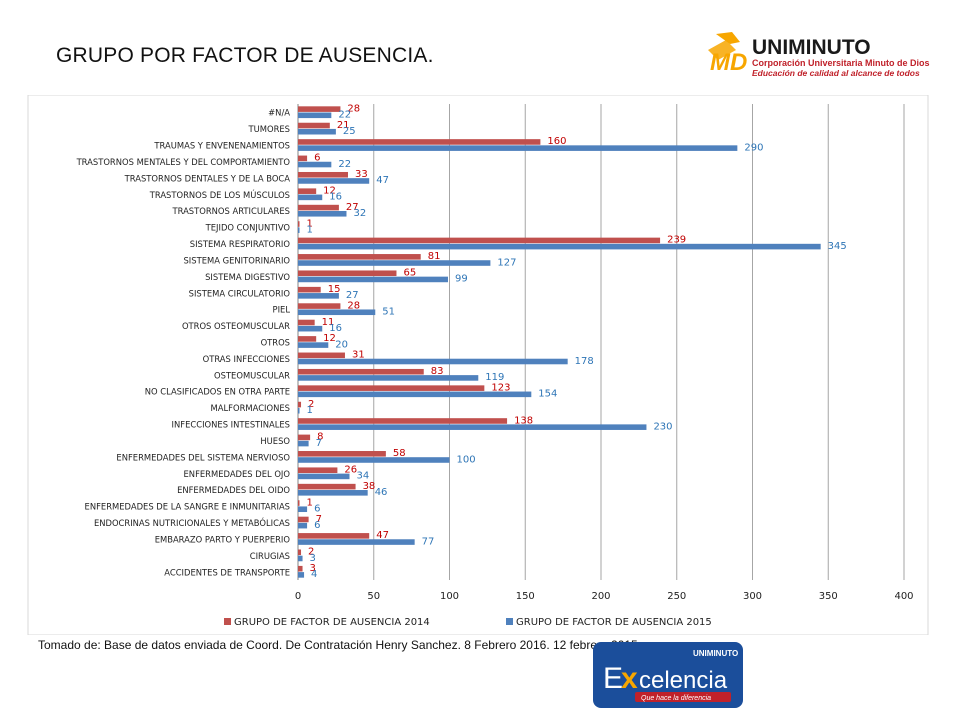 Image resolution: width=960 pixels, height=720 pixels. Describe the element at coordinates (500, 387) in the screenshot. I see `data-label-2014: 123` at that location.